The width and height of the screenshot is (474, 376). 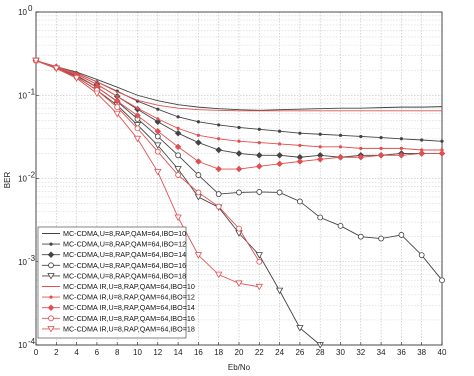 I want to click on legend-entry: MC-CDMA IR,U=8,RAP,QAM=64,IBO=12, so click(x=118, y=297).